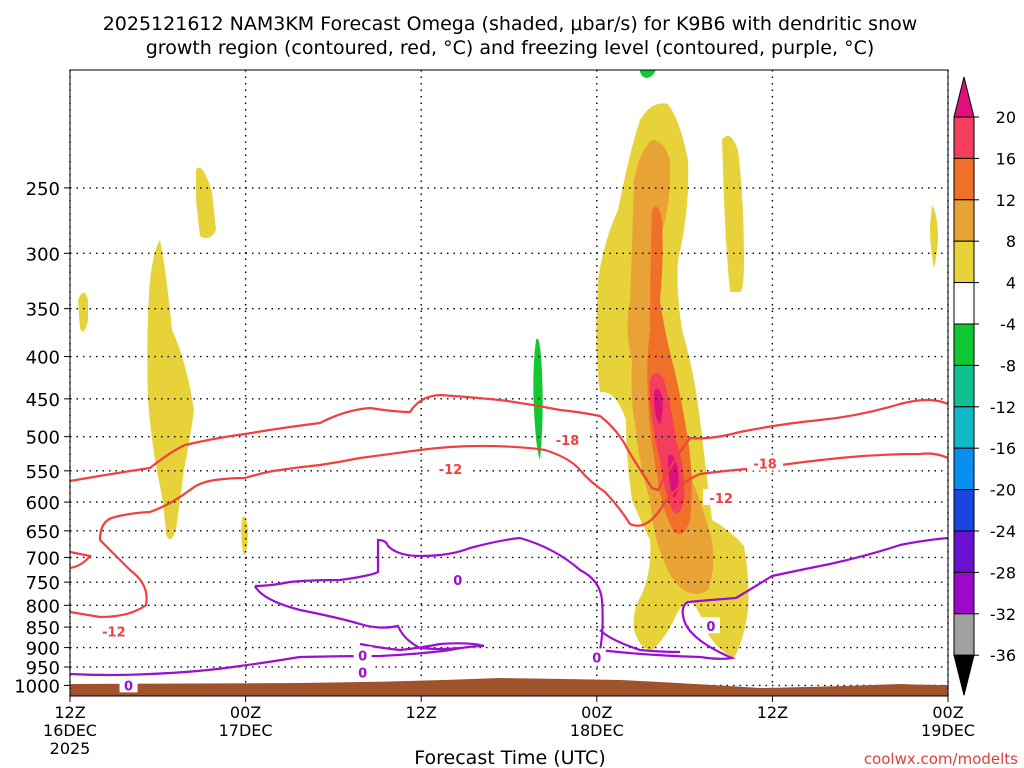 This screenshot has height=768, width=1024. What do you see at coordinates (43, 472) in the screenshot?
I see `y-tick-label: 550` at bounding box center [43, 472].